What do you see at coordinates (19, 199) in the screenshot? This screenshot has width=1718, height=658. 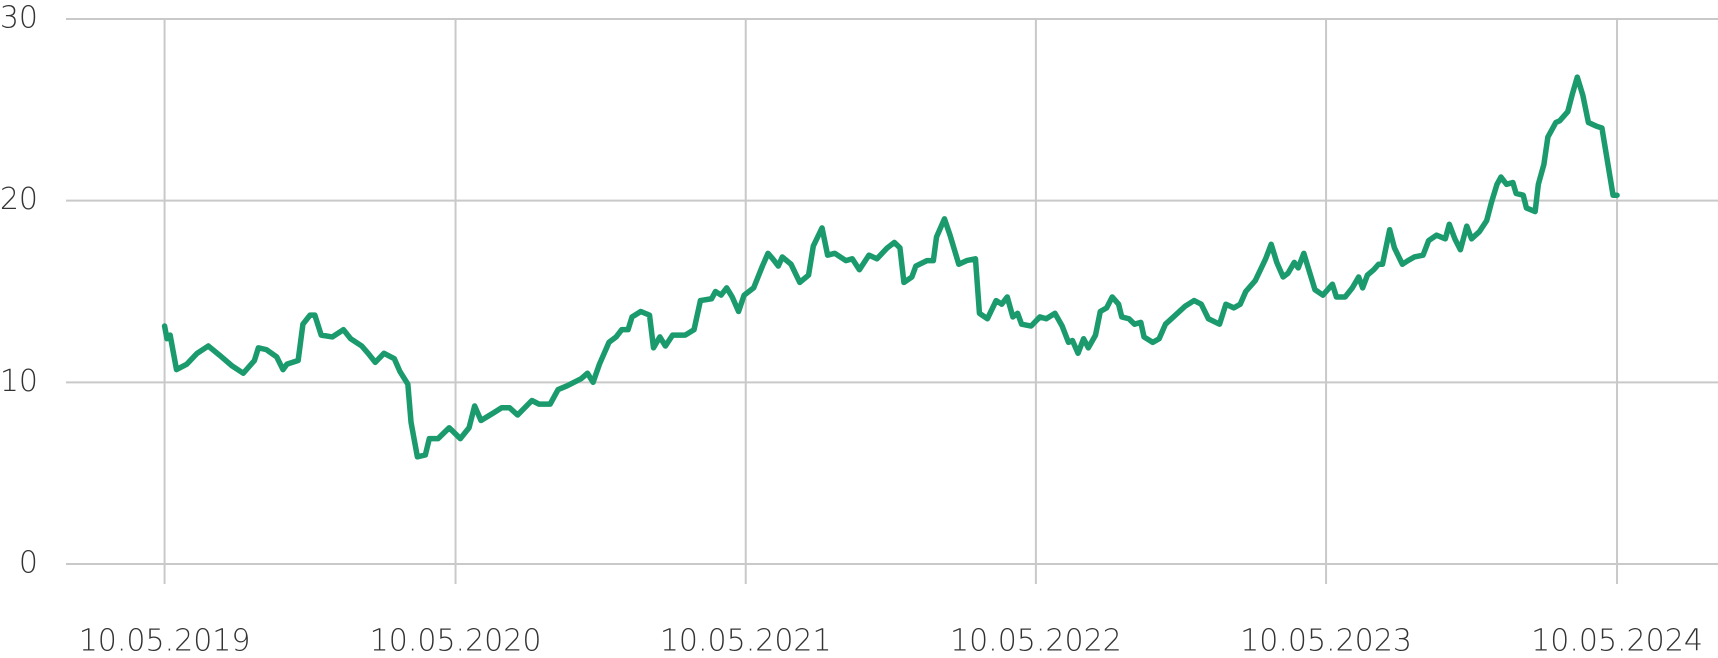 I see `y-tick-label: 20` at bounding box center [19, 199].